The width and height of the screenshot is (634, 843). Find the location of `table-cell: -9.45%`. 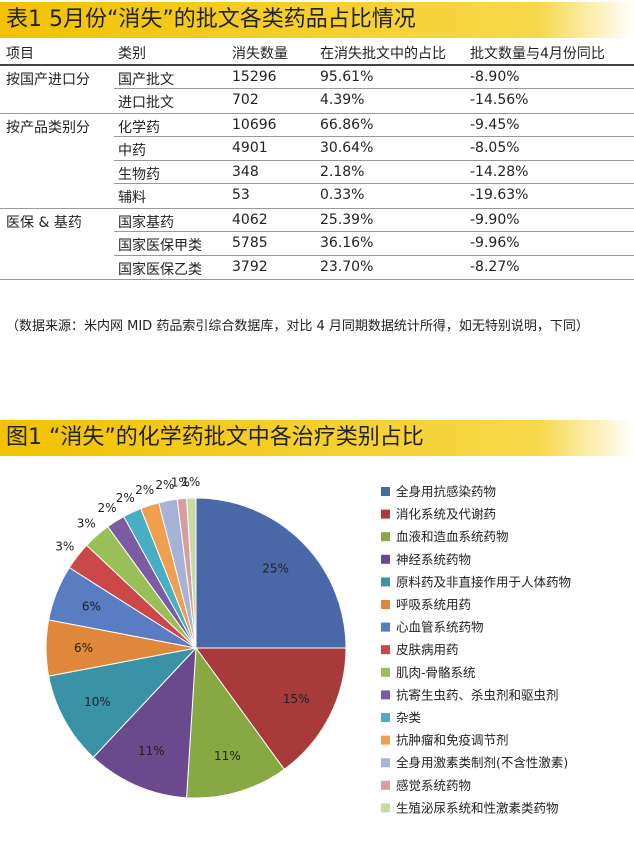

table-cell: -9.45% is located at coordinates (495, 124).